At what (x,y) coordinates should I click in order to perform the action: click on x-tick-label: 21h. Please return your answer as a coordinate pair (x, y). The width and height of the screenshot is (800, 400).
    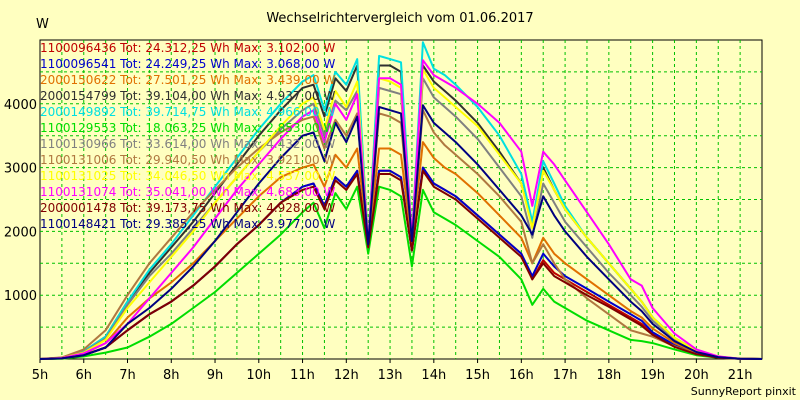
    Looking at the image, I should click on (740, 375).